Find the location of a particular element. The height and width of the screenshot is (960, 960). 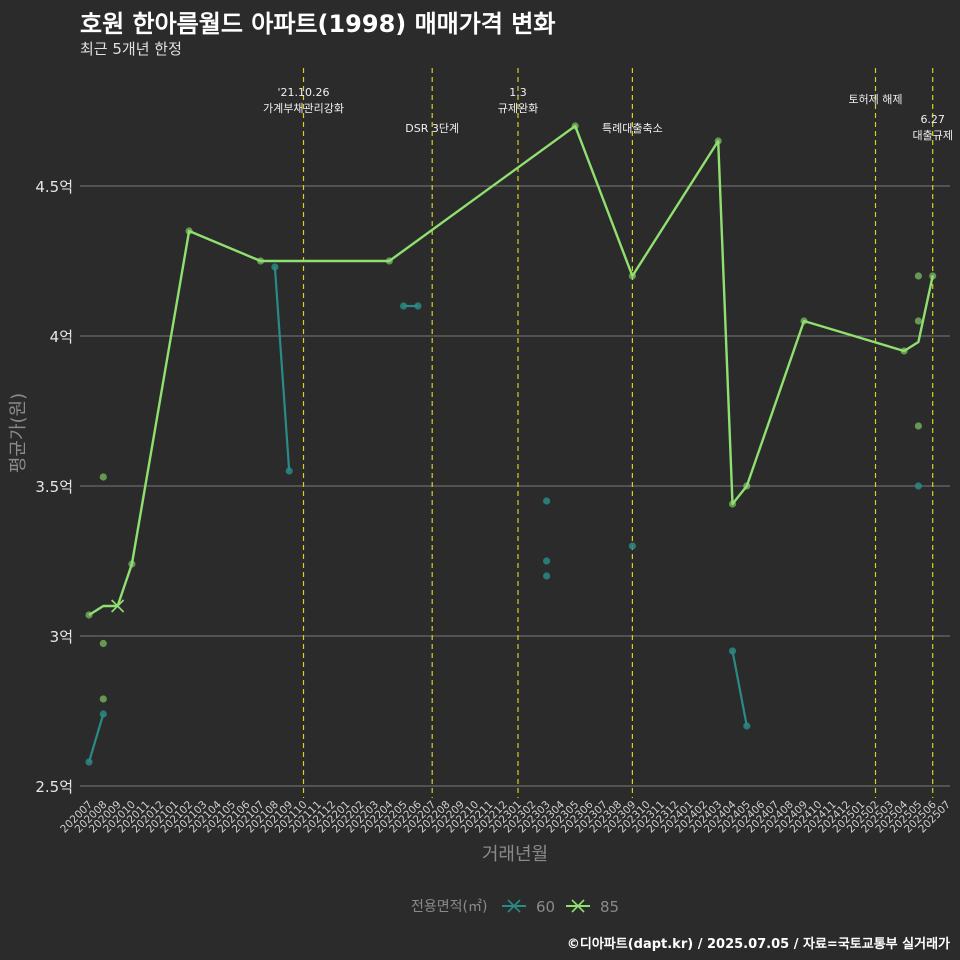

legend-label: 60 is located at coordinates (545, 907).